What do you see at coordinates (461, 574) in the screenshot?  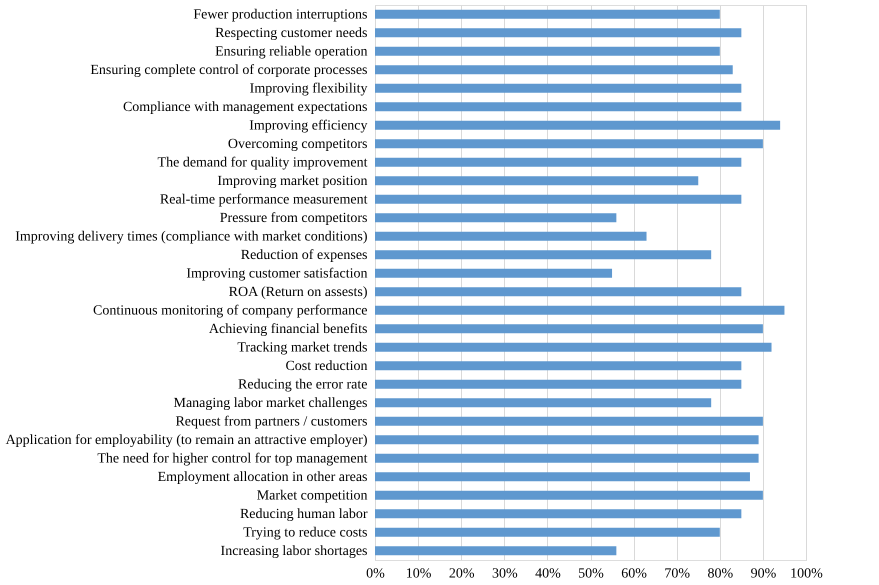 I see `x-tick-label: 20%` at bounding box center [461, 574].